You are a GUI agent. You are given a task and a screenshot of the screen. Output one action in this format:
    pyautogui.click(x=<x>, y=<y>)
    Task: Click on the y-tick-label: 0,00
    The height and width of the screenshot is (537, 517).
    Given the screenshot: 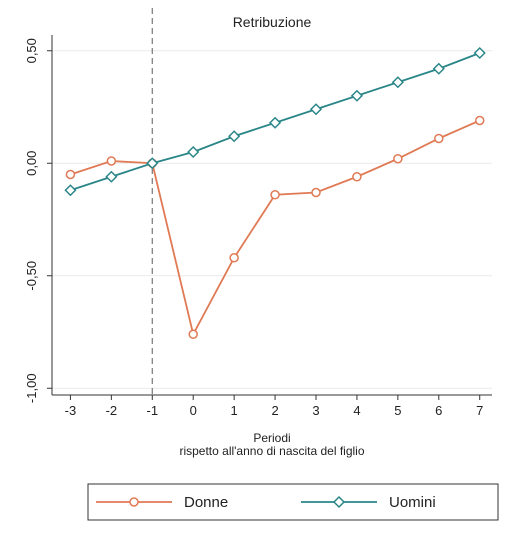 What is the action you would take?
    pyautogui.click(x=31, y=163)
    